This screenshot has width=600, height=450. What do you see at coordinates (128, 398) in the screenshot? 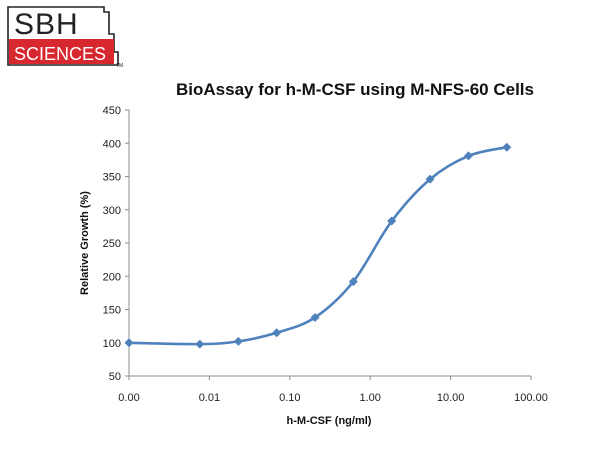
I see `x-tick-label: 0.00` at bounding box center [128, 398].